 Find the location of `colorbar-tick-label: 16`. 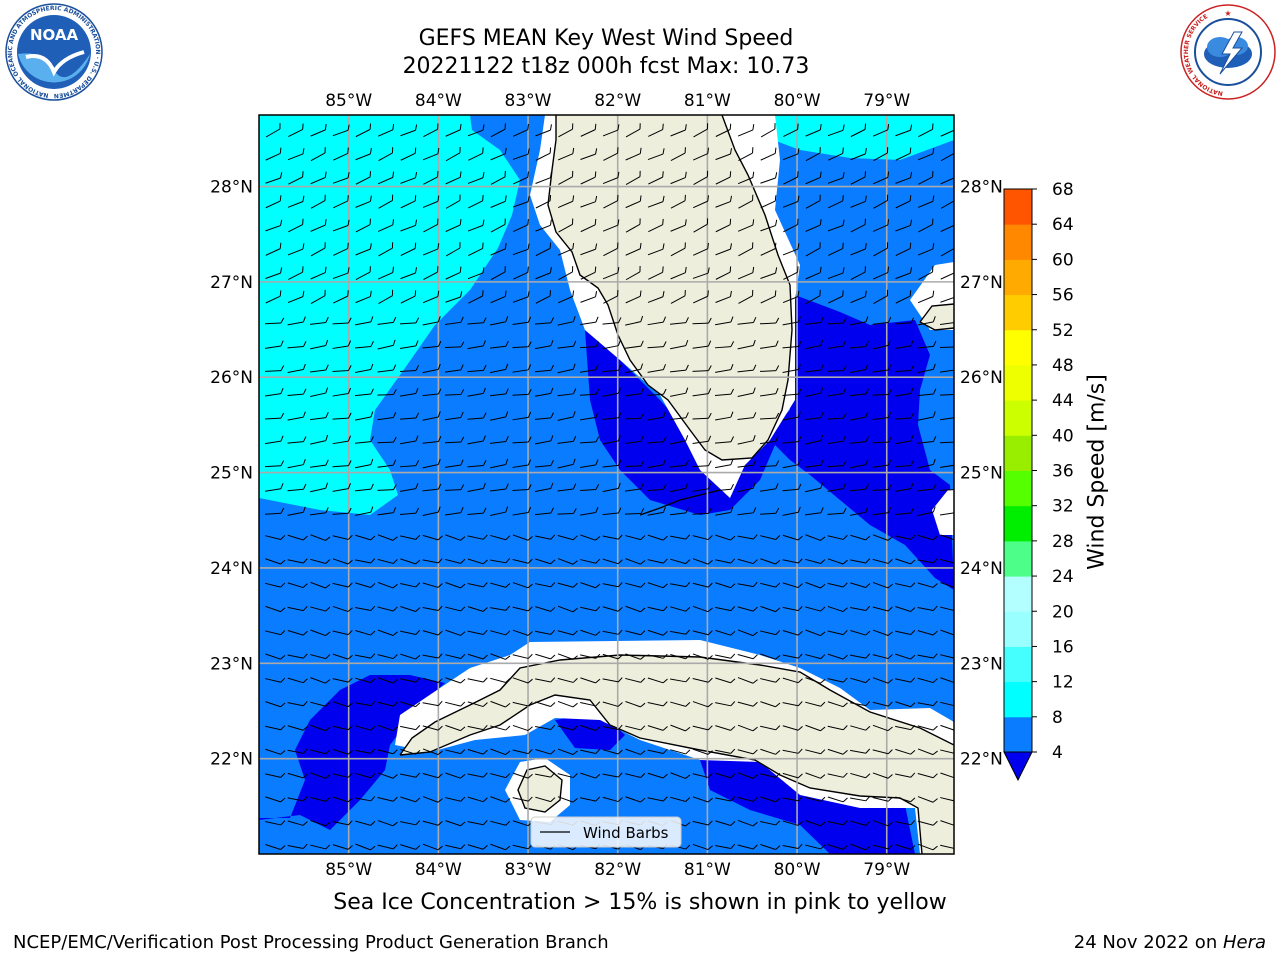

colorbar-tick-label: 16 is located at coordinates (1063, 647).